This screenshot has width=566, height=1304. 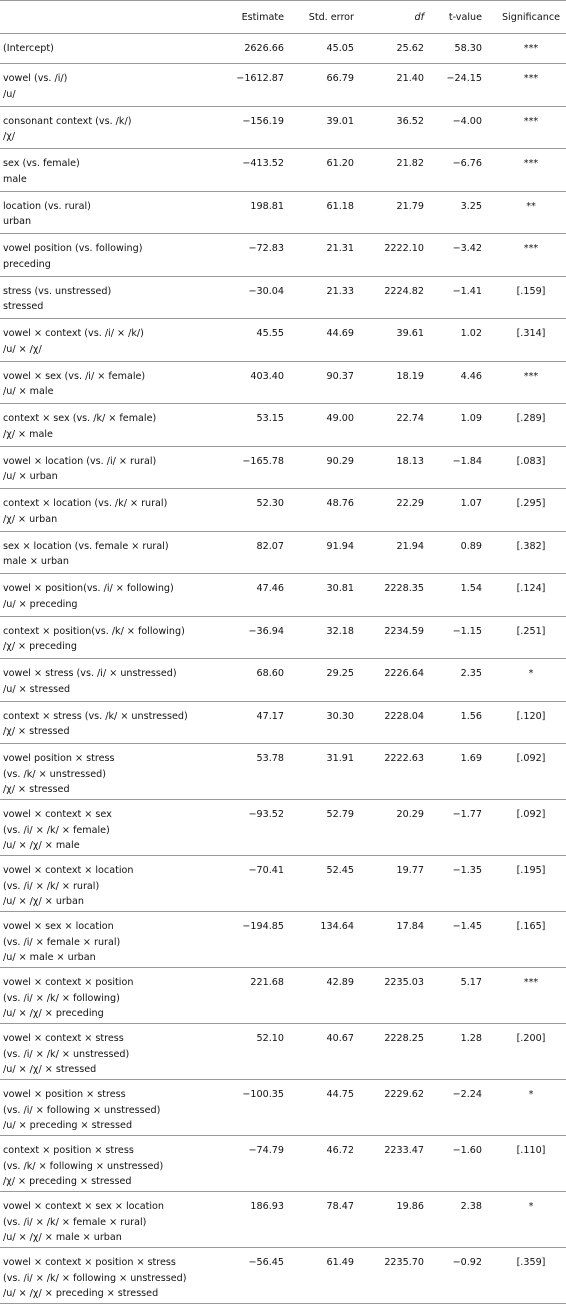 I want to click on value-cell: −72.83, so click(x=260, y=255).